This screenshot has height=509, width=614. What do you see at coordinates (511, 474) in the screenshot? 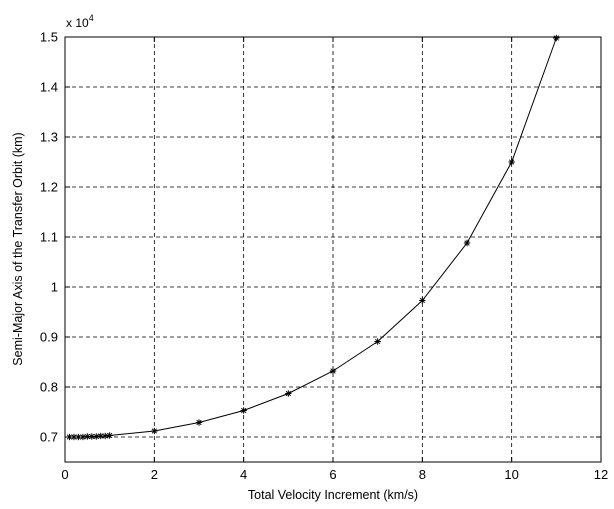
I see `x-tick-label: 10` at bounding box center [511, 474].